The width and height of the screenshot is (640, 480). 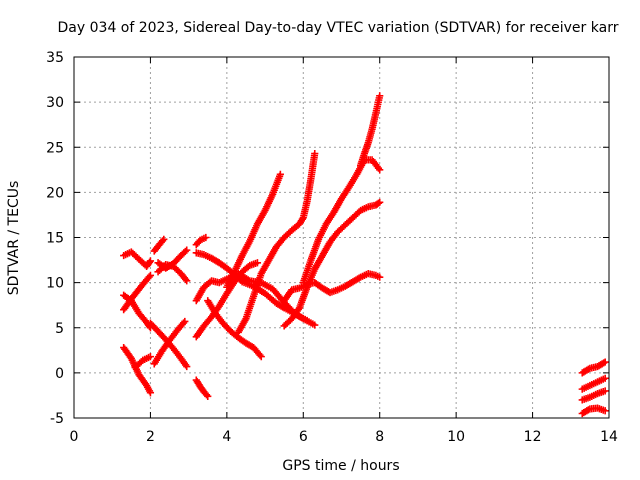 I want to click on x-tick-label: 2, so click(x=150, y=437).